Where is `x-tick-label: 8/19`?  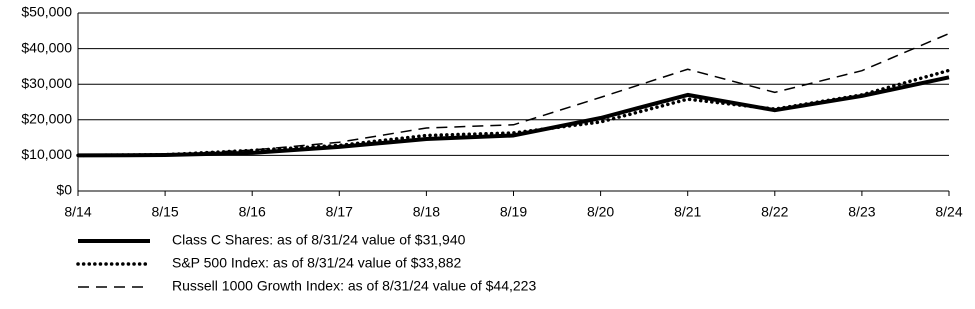 x-tick-label: 8/19 is located at coordinates (513, 212).